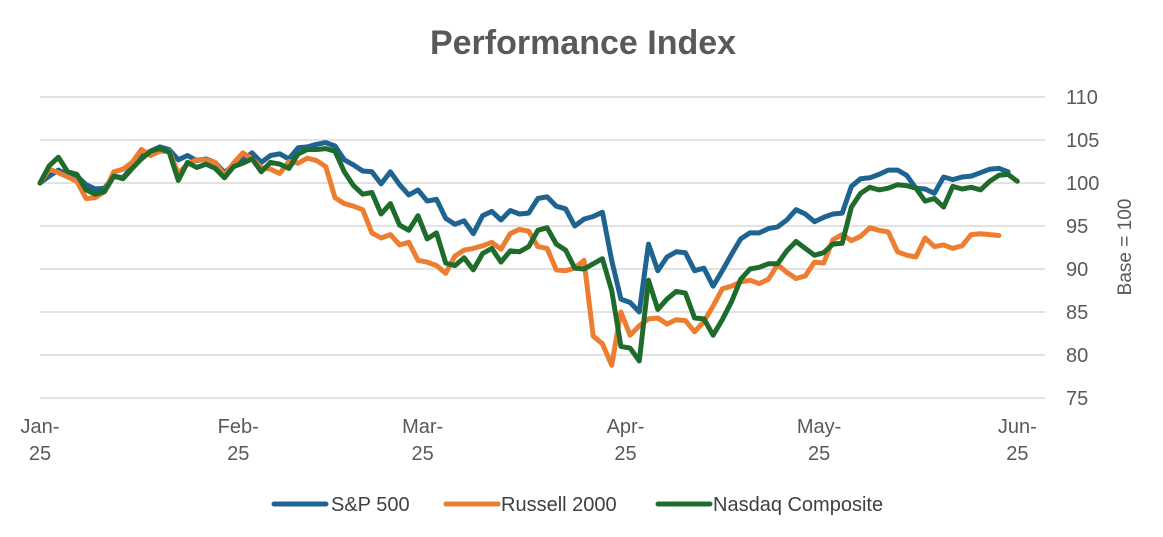 The image size is (1163, 537). What do you see at coordinates (1077, 227) in the screenshot?
I see `y-tick-label: 95` at bounding box center [1077, 227].